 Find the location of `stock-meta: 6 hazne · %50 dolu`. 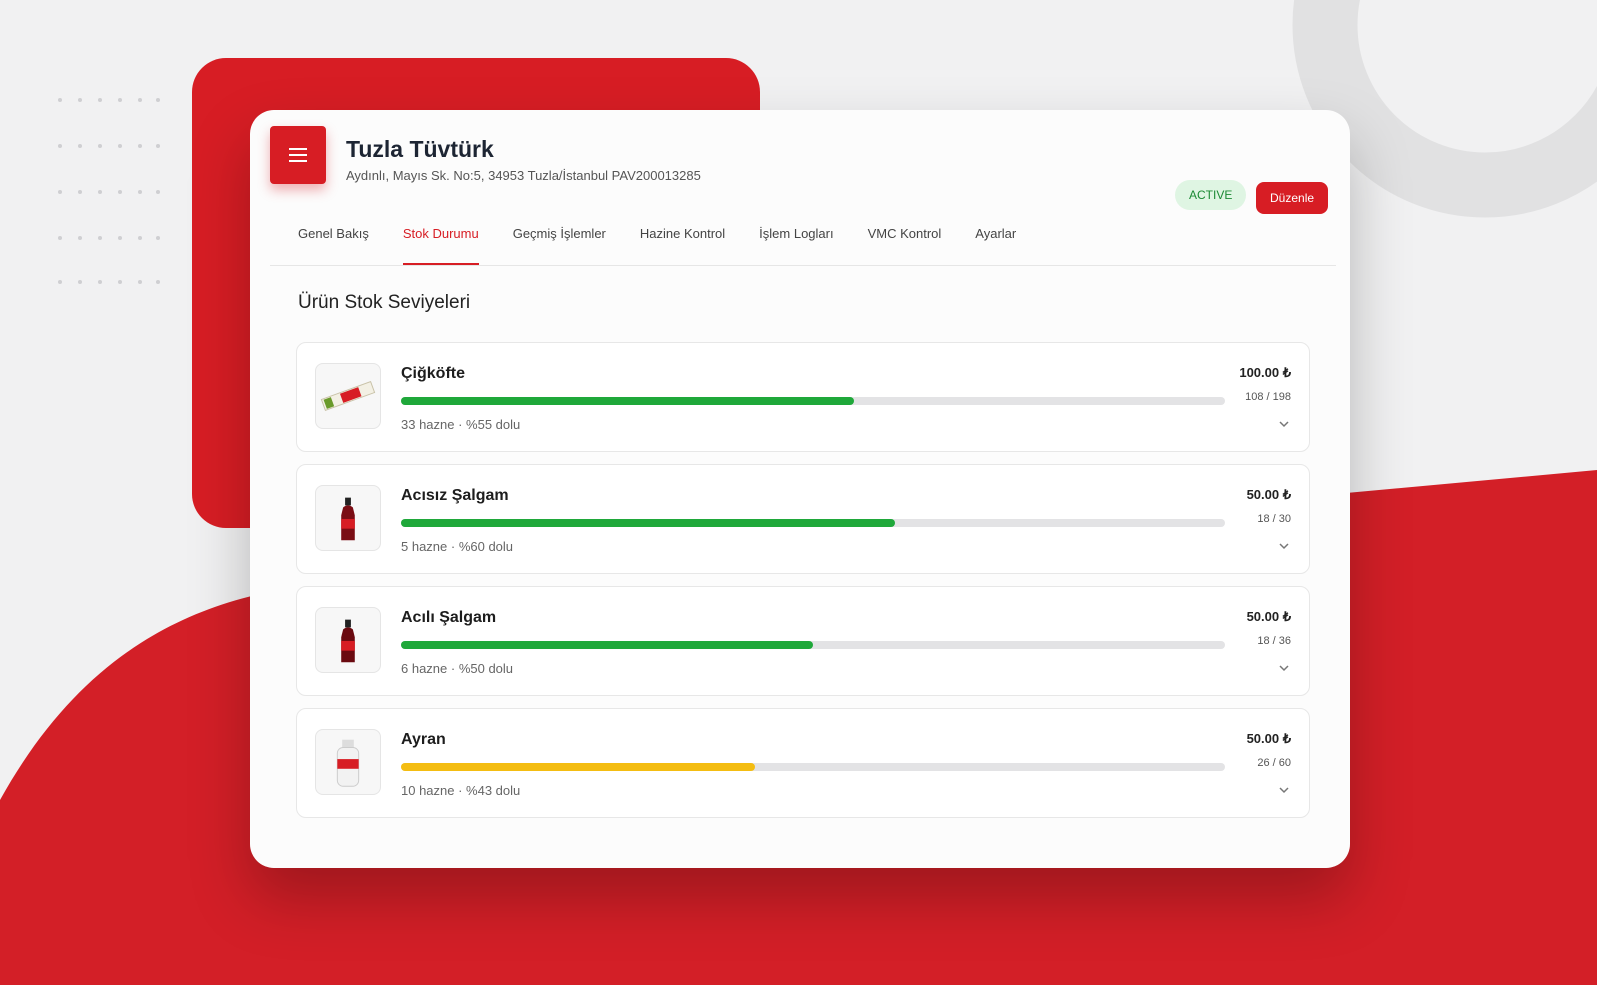

stock-meta: 6 hazne · %50 dolu is located at coordinates (457, 668).